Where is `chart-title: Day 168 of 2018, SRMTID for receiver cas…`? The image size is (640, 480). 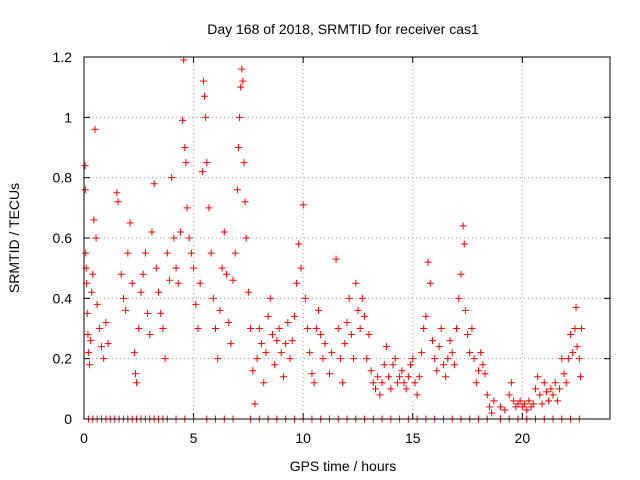
chart-title: Day 168 of 2018, SRMTID for receiver cas… is located at coordinates (343, 29).